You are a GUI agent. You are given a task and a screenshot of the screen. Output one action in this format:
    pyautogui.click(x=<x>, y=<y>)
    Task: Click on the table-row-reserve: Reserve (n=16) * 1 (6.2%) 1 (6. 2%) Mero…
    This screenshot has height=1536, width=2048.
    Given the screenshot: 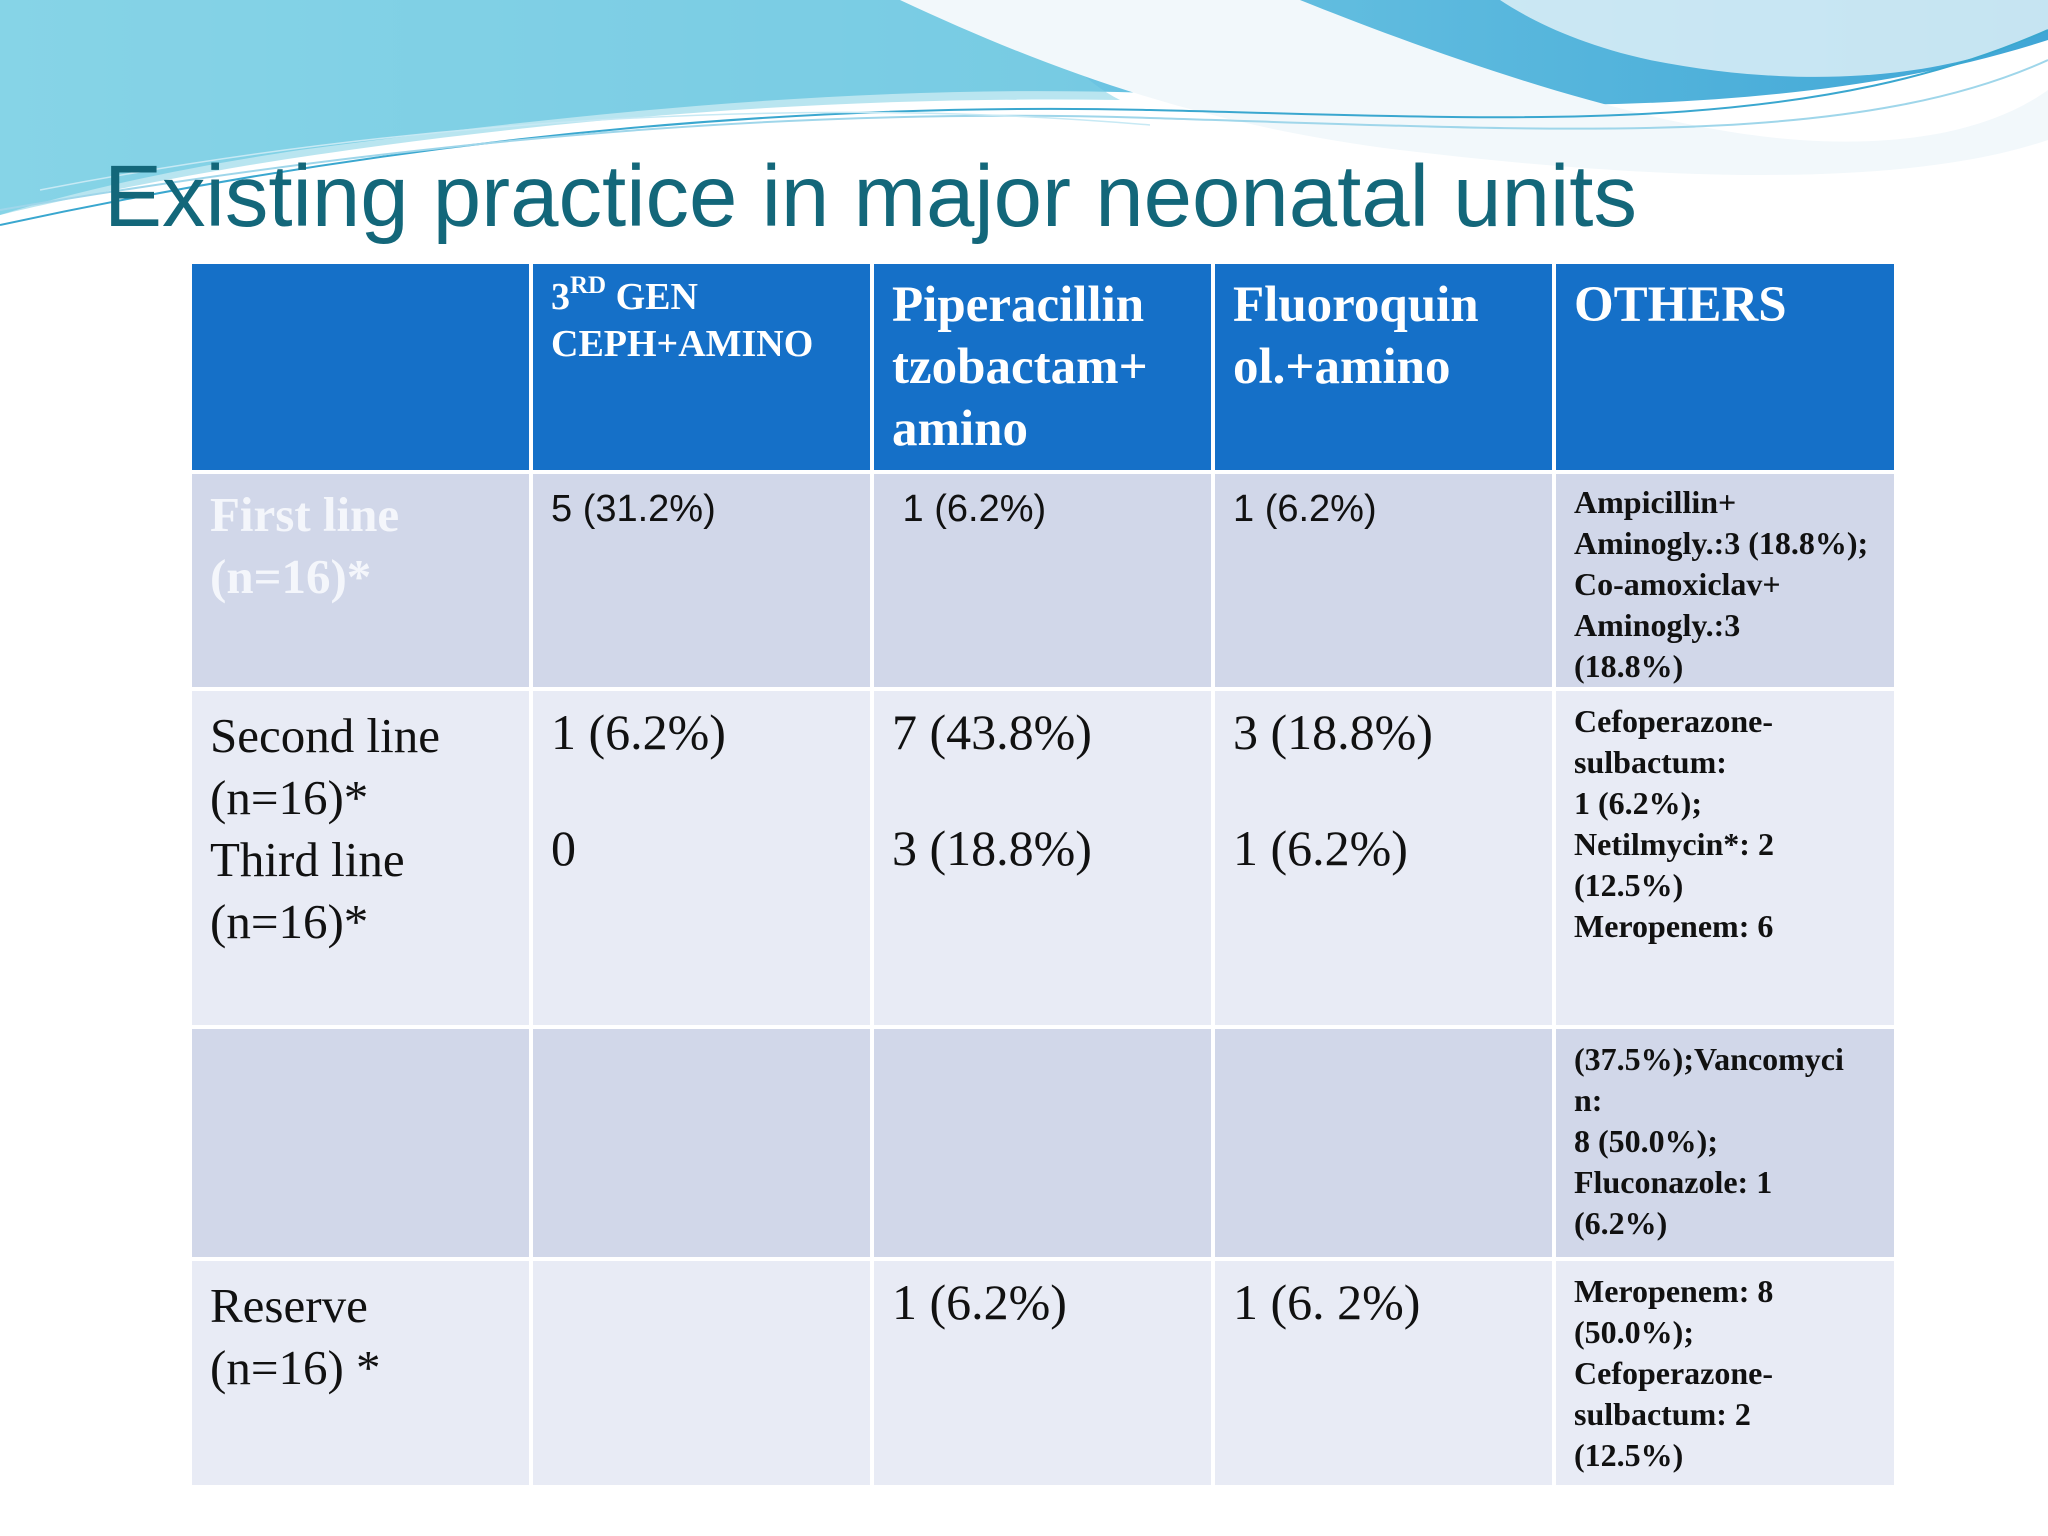 What is the action you would take?
    pyautogui.click(x=1043, y=1373)
    